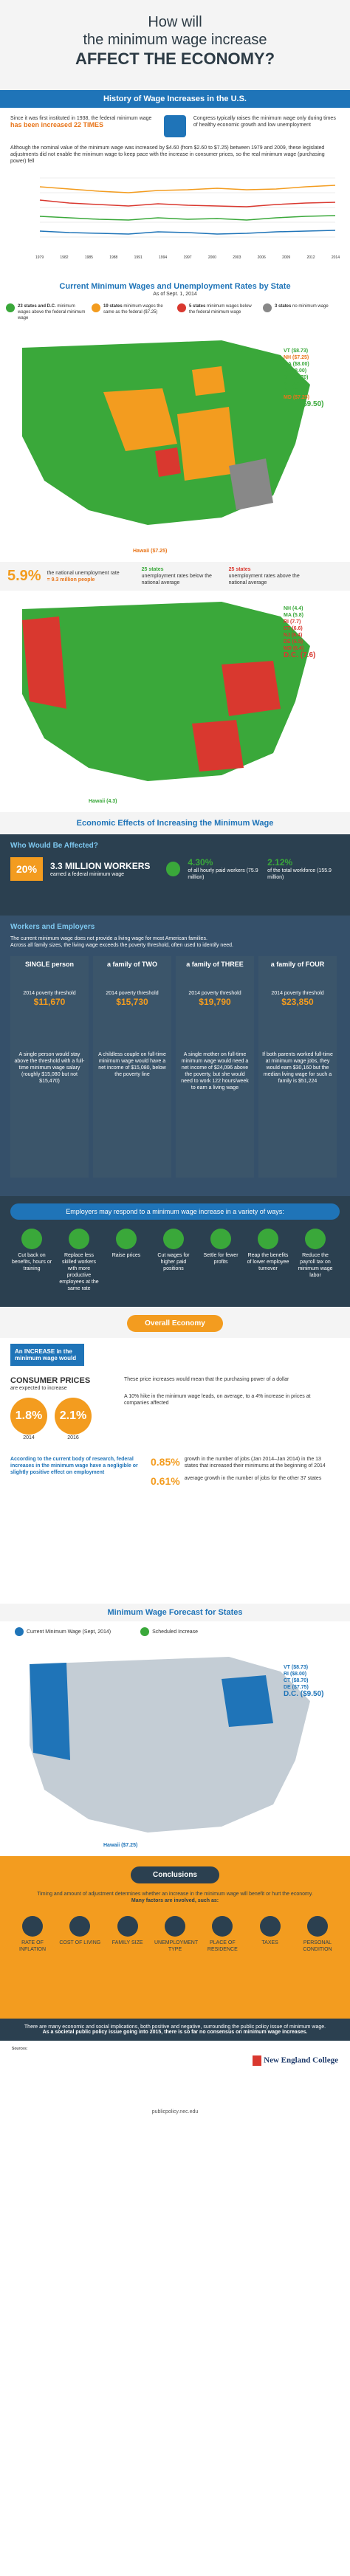 This screenshot has width=350, height=2576. I want to click on taxes-icon, so click(270, 1926).